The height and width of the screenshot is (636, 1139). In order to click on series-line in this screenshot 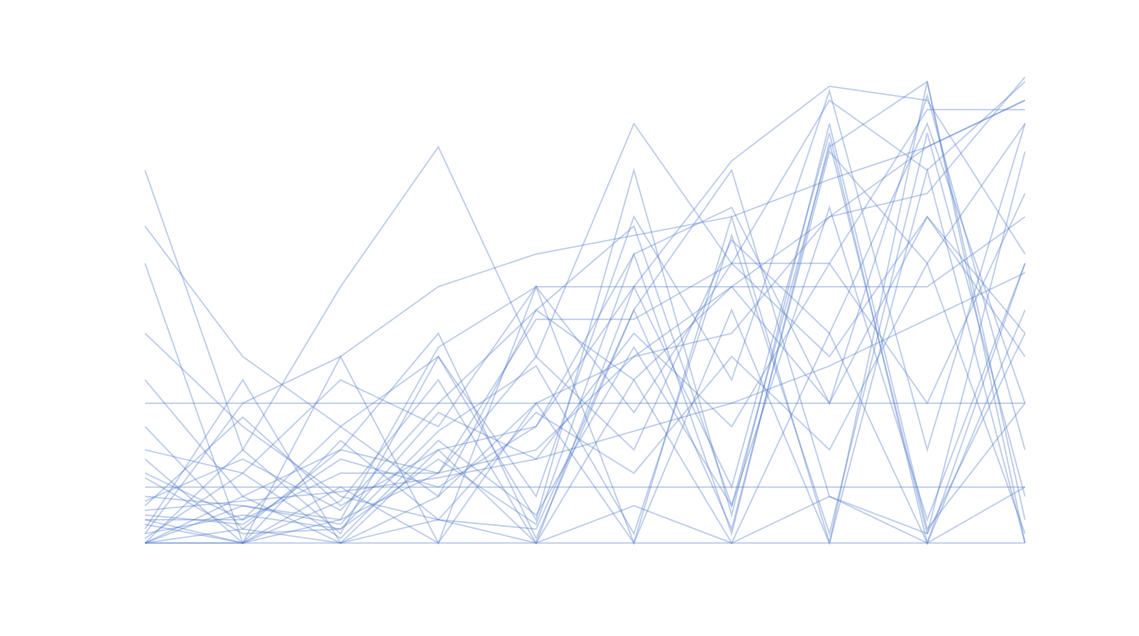, I will do `click(585, 515)`.